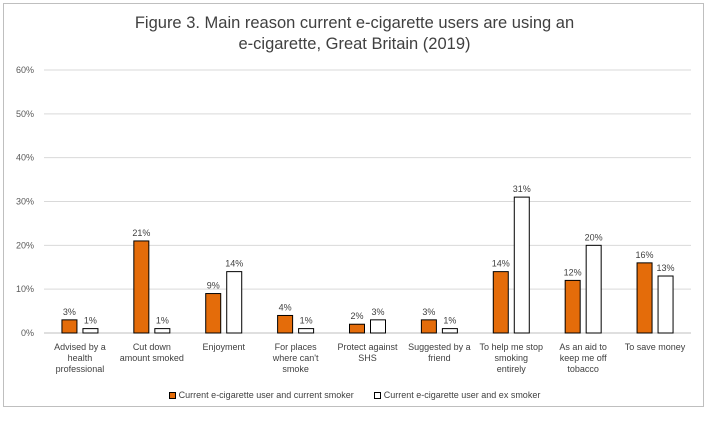 This screenshot has width=709, height=421. What do you see at coordinates (655, 347) in the screenshot?
I see `x-tick-label: To save money` at bounding box center [655, 347].